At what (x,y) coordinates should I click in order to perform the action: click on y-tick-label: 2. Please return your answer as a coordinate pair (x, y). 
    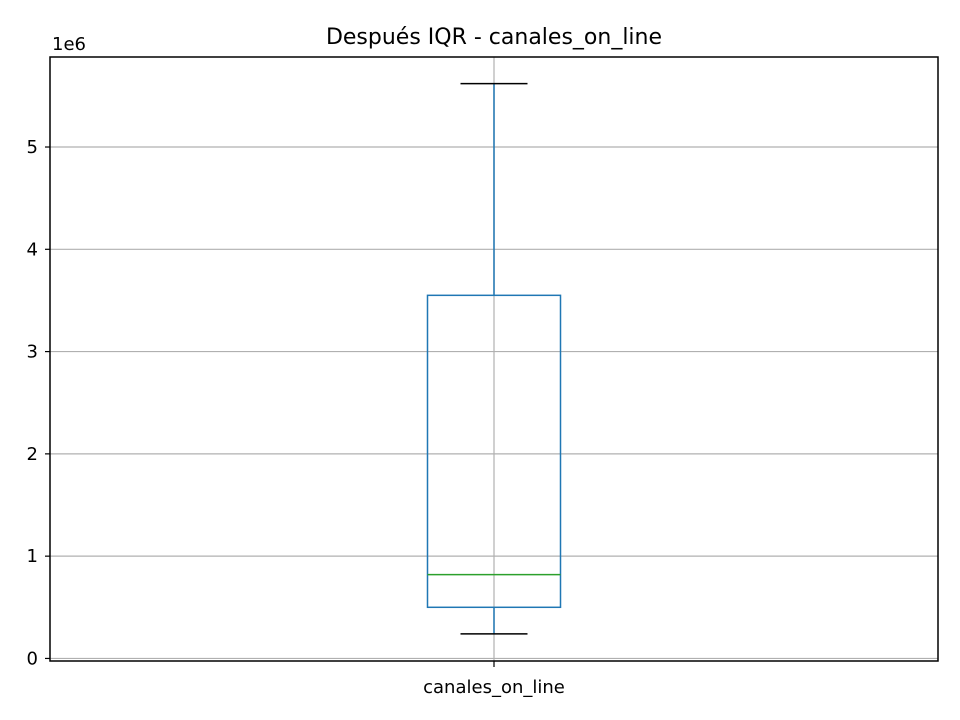
    Looking at the image, I should click on (32, 454).